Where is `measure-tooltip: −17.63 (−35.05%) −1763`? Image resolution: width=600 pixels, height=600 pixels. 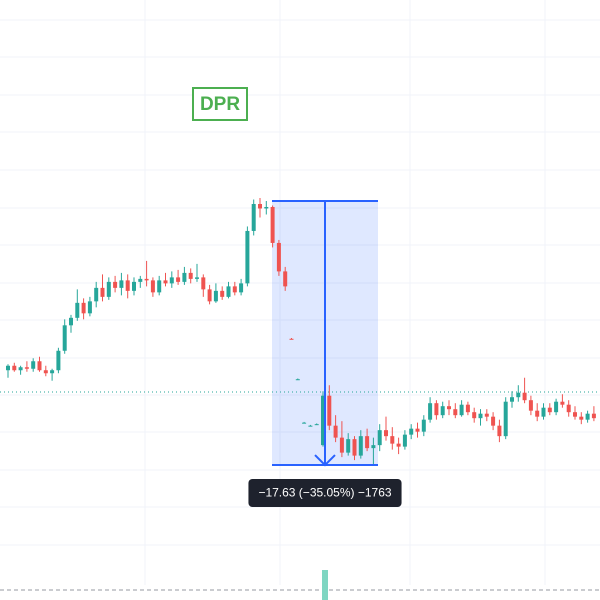 measure-tooltip: −17.63 (−35.05%) −1763 is located at coordinates (325, 493).